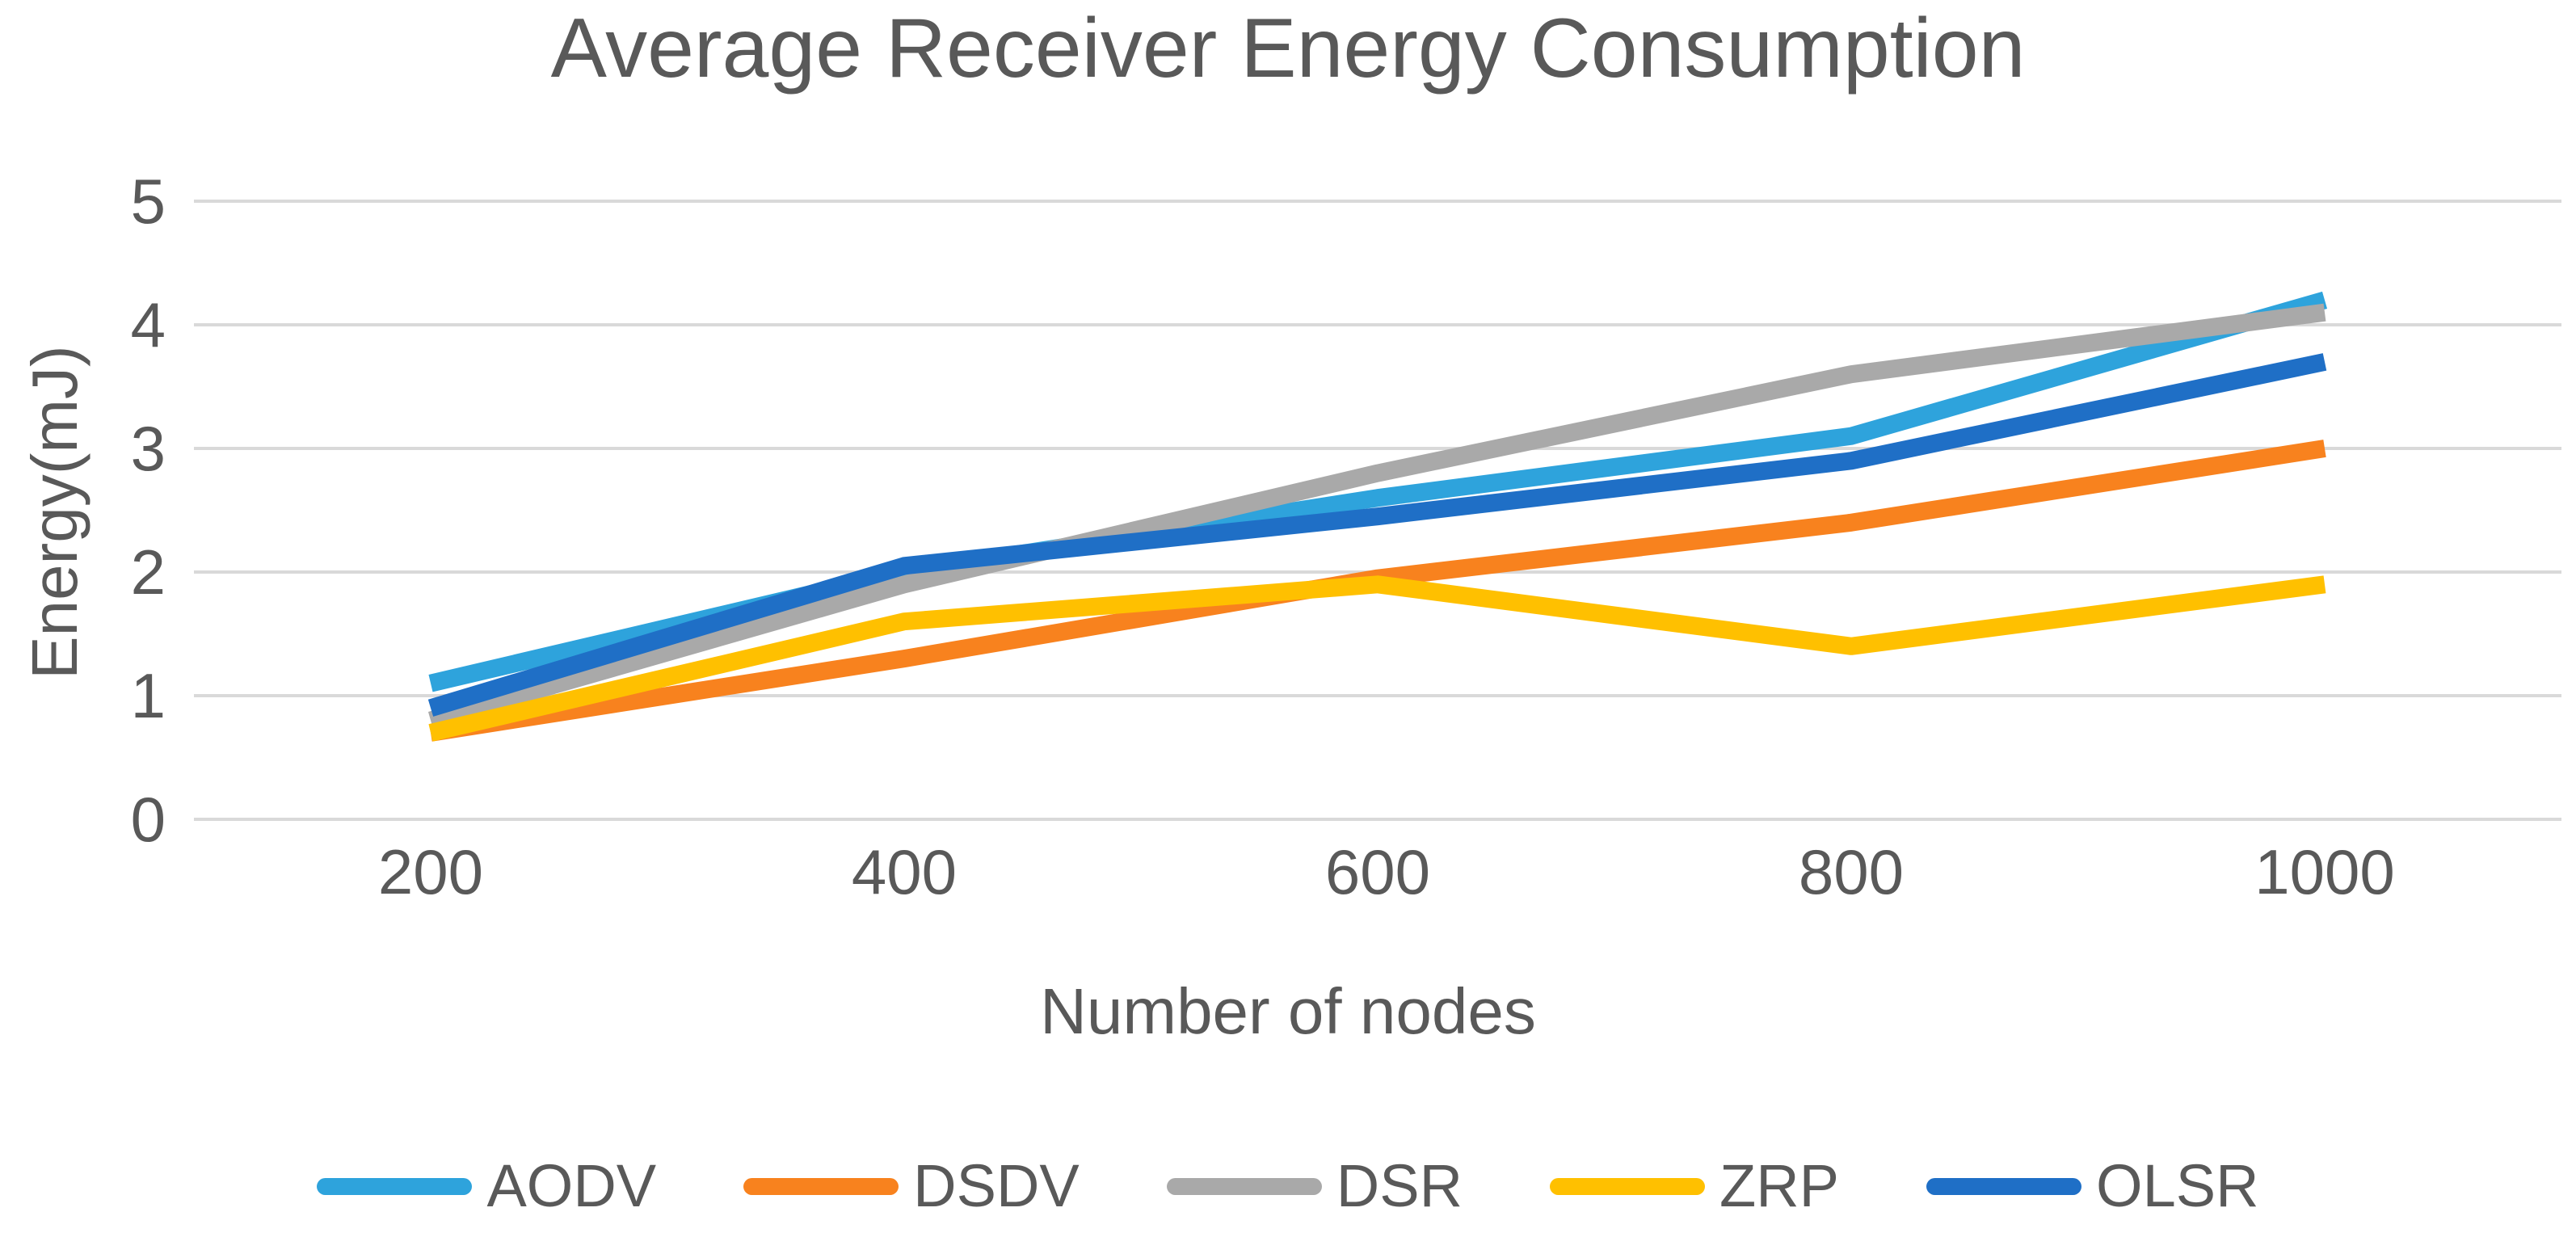  Describe the element at coordinates (1288, 1011) in the screenshot. I see `x-axis-title: Number of nodes` at that location.